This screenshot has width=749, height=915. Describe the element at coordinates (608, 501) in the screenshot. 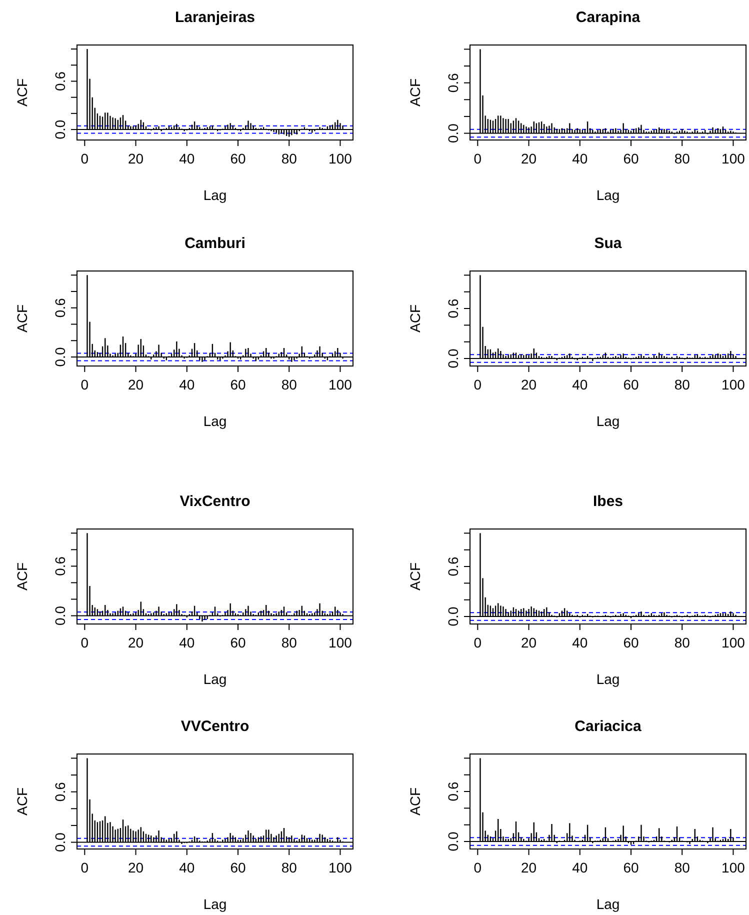

I see `chart-title: Ibes` at that location.